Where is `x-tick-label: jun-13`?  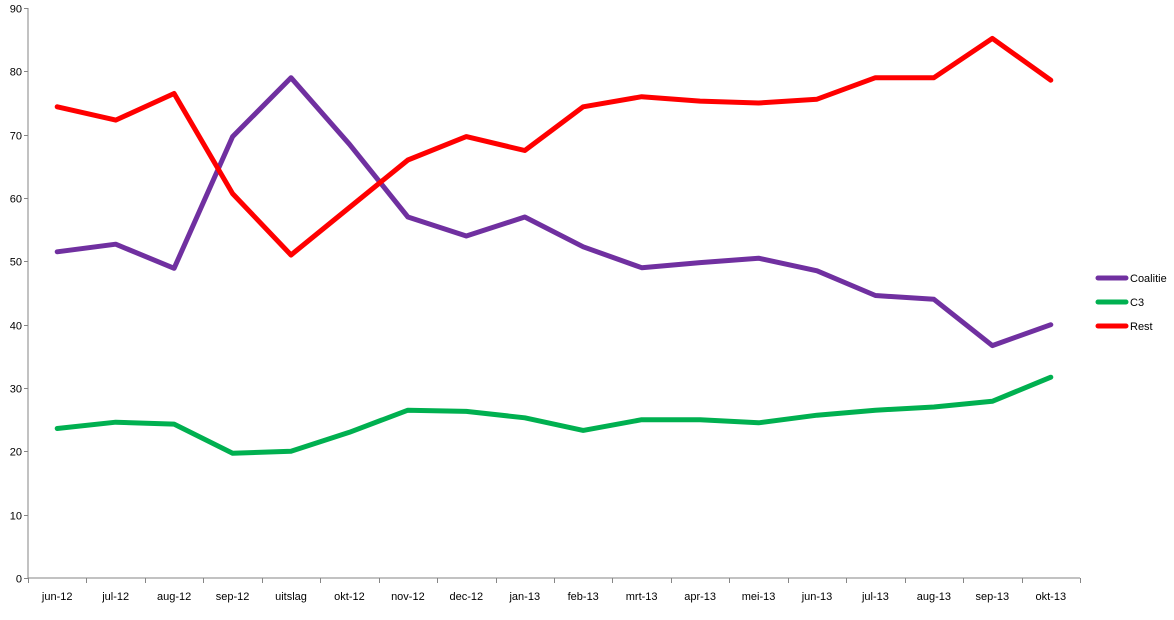 x-tick-label: jun-13 is located at coordinates (817, 597).